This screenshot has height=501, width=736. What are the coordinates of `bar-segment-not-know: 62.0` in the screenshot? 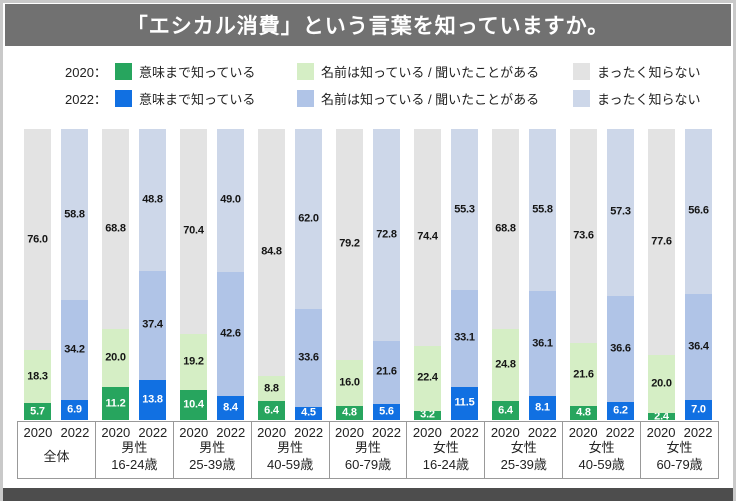 It's located at (308, 219).